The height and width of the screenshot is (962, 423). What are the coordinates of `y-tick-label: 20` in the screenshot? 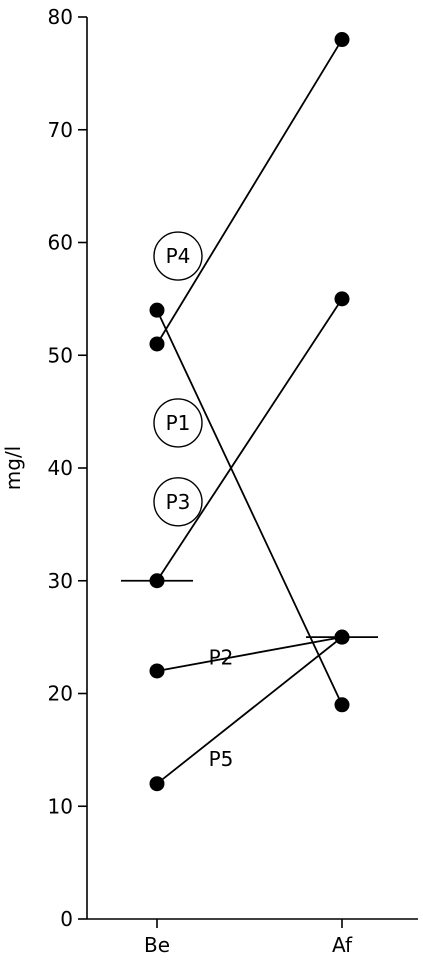 It's located at (60, 694).